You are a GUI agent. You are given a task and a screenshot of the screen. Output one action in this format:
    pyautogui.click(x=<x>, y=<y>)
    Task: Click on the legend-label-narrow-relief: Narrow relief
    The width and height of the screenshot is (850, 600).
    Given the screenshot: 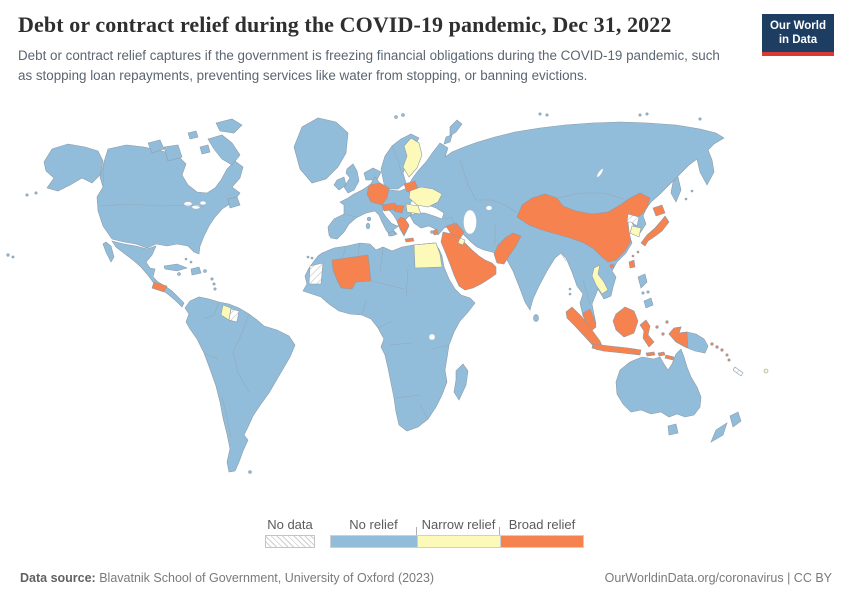 What is the action you would take?
    pyautogui.click(x=458, y=524)
    